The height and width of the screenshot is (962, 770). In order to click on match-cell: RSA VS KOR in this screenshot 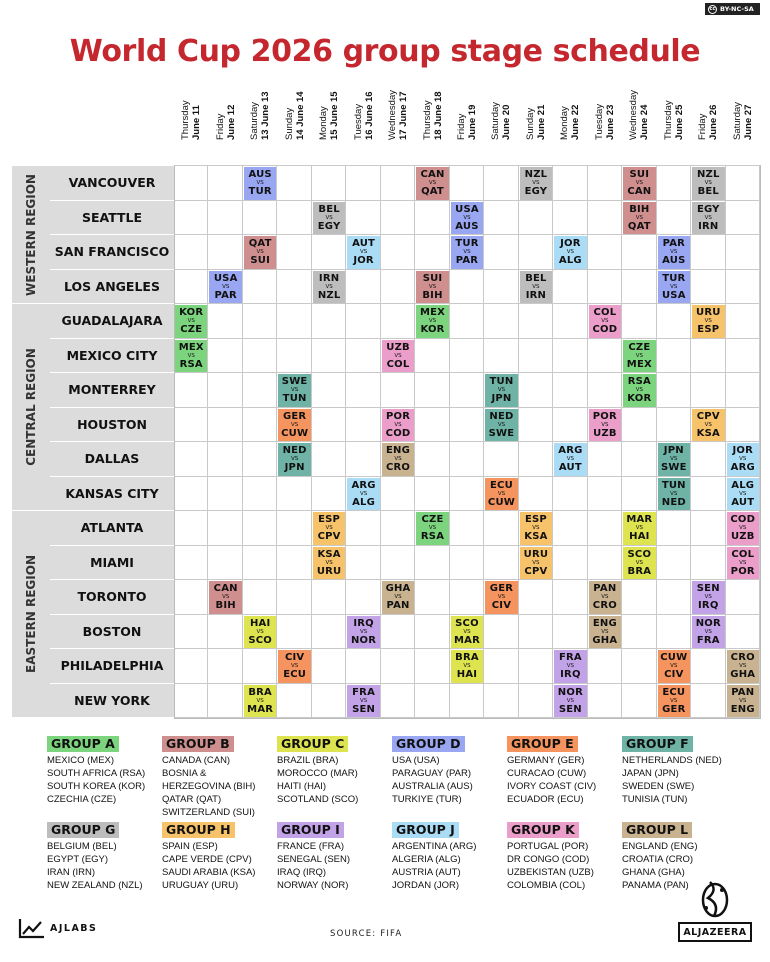, I will do `click(639, 390)`.